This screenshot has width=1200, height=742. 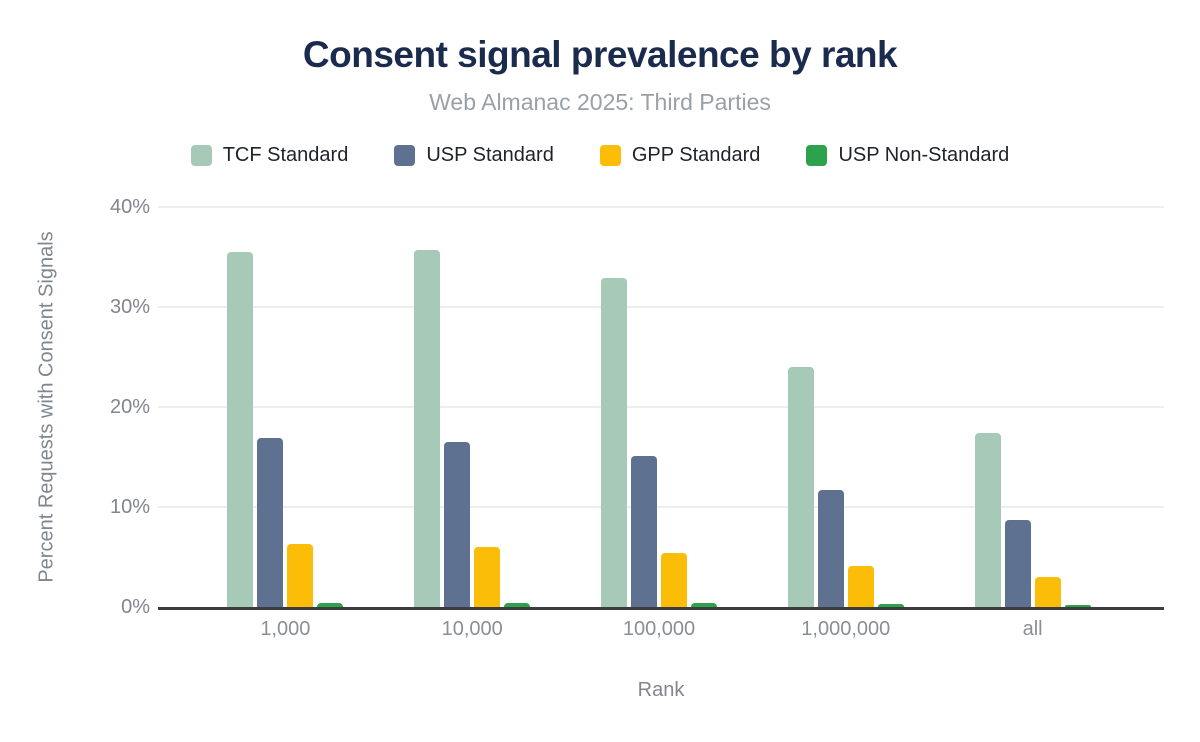 What do you see at coordinates (696, 154) in the screenshot?
I see `legend-label: GPP Standard` at bounding box center [696, 154].